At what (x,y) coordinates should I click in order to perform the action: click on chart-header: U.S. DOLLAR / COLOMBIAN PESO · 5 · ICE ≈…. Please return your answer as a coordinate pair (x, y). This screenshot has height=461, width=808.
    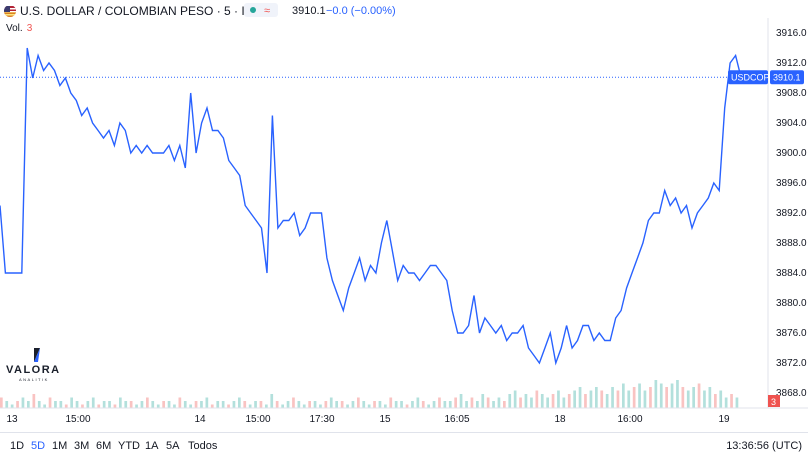
    Looking at the image, I should click on (404, 11).